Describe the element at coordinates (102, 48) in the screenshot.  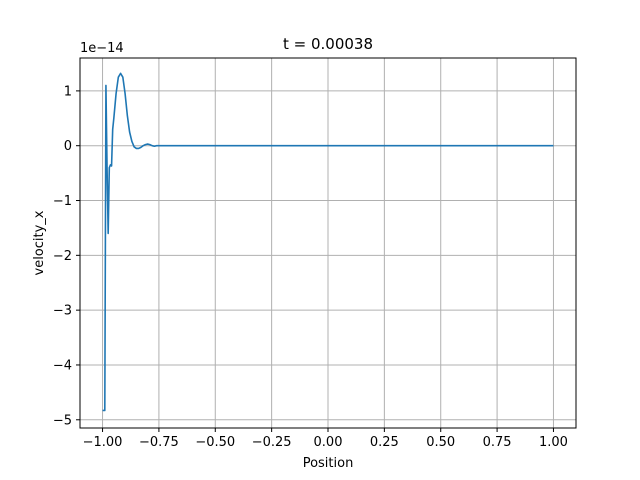
I see `y-scale-offset-label: 1e−14` at that location.